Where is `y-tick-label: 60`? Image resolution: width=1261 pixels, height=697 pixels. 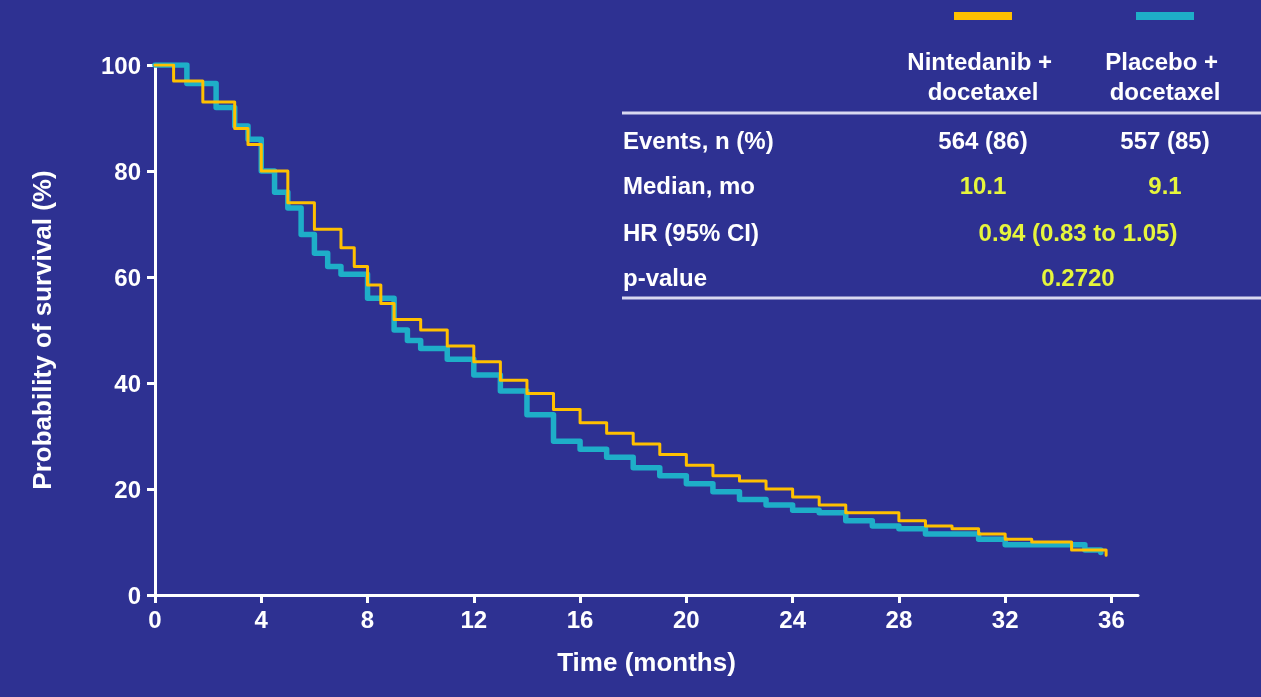
y-tick-label: 60 is located at coordinates (127, 277).